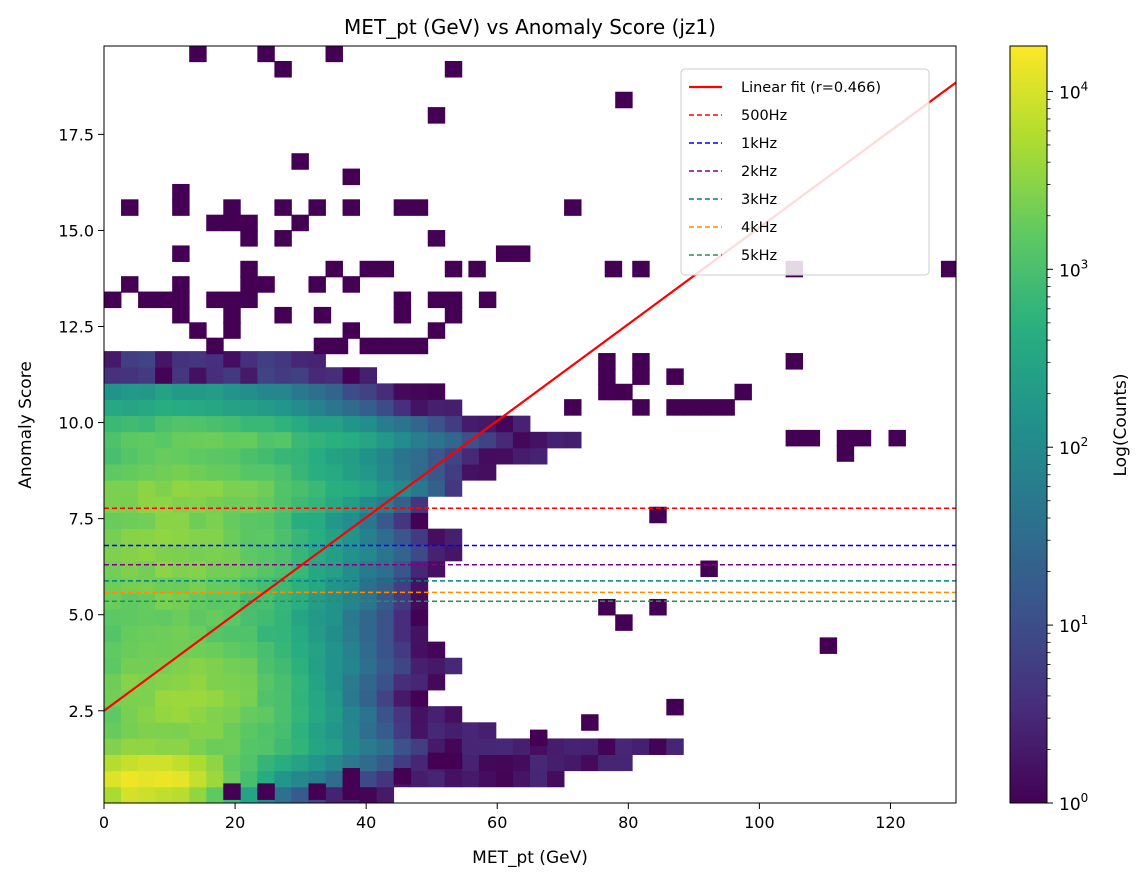 Image resolution: width=1142 pixels, height=881 pixels. I want to click on colorbar-tick-label: 10², so click(1073, 447).